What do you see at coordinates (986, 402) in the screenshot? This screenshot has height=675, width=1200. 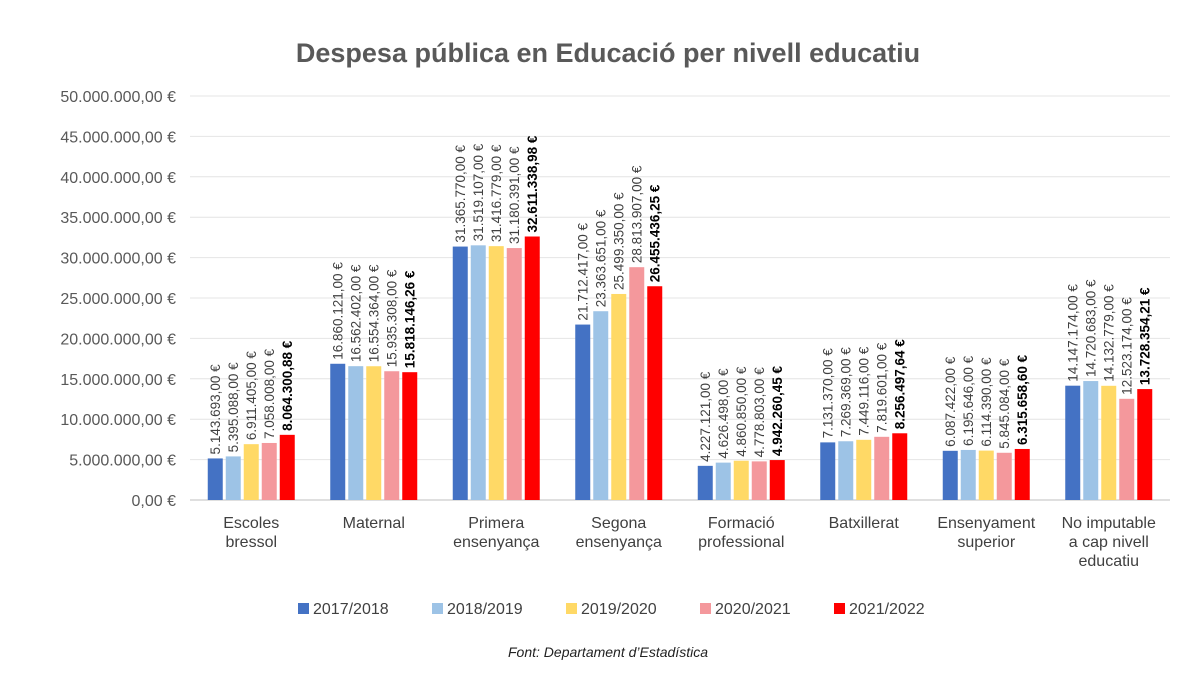 I see `data-label: 6.114.390,00 €` at bounding box center [986, 402].